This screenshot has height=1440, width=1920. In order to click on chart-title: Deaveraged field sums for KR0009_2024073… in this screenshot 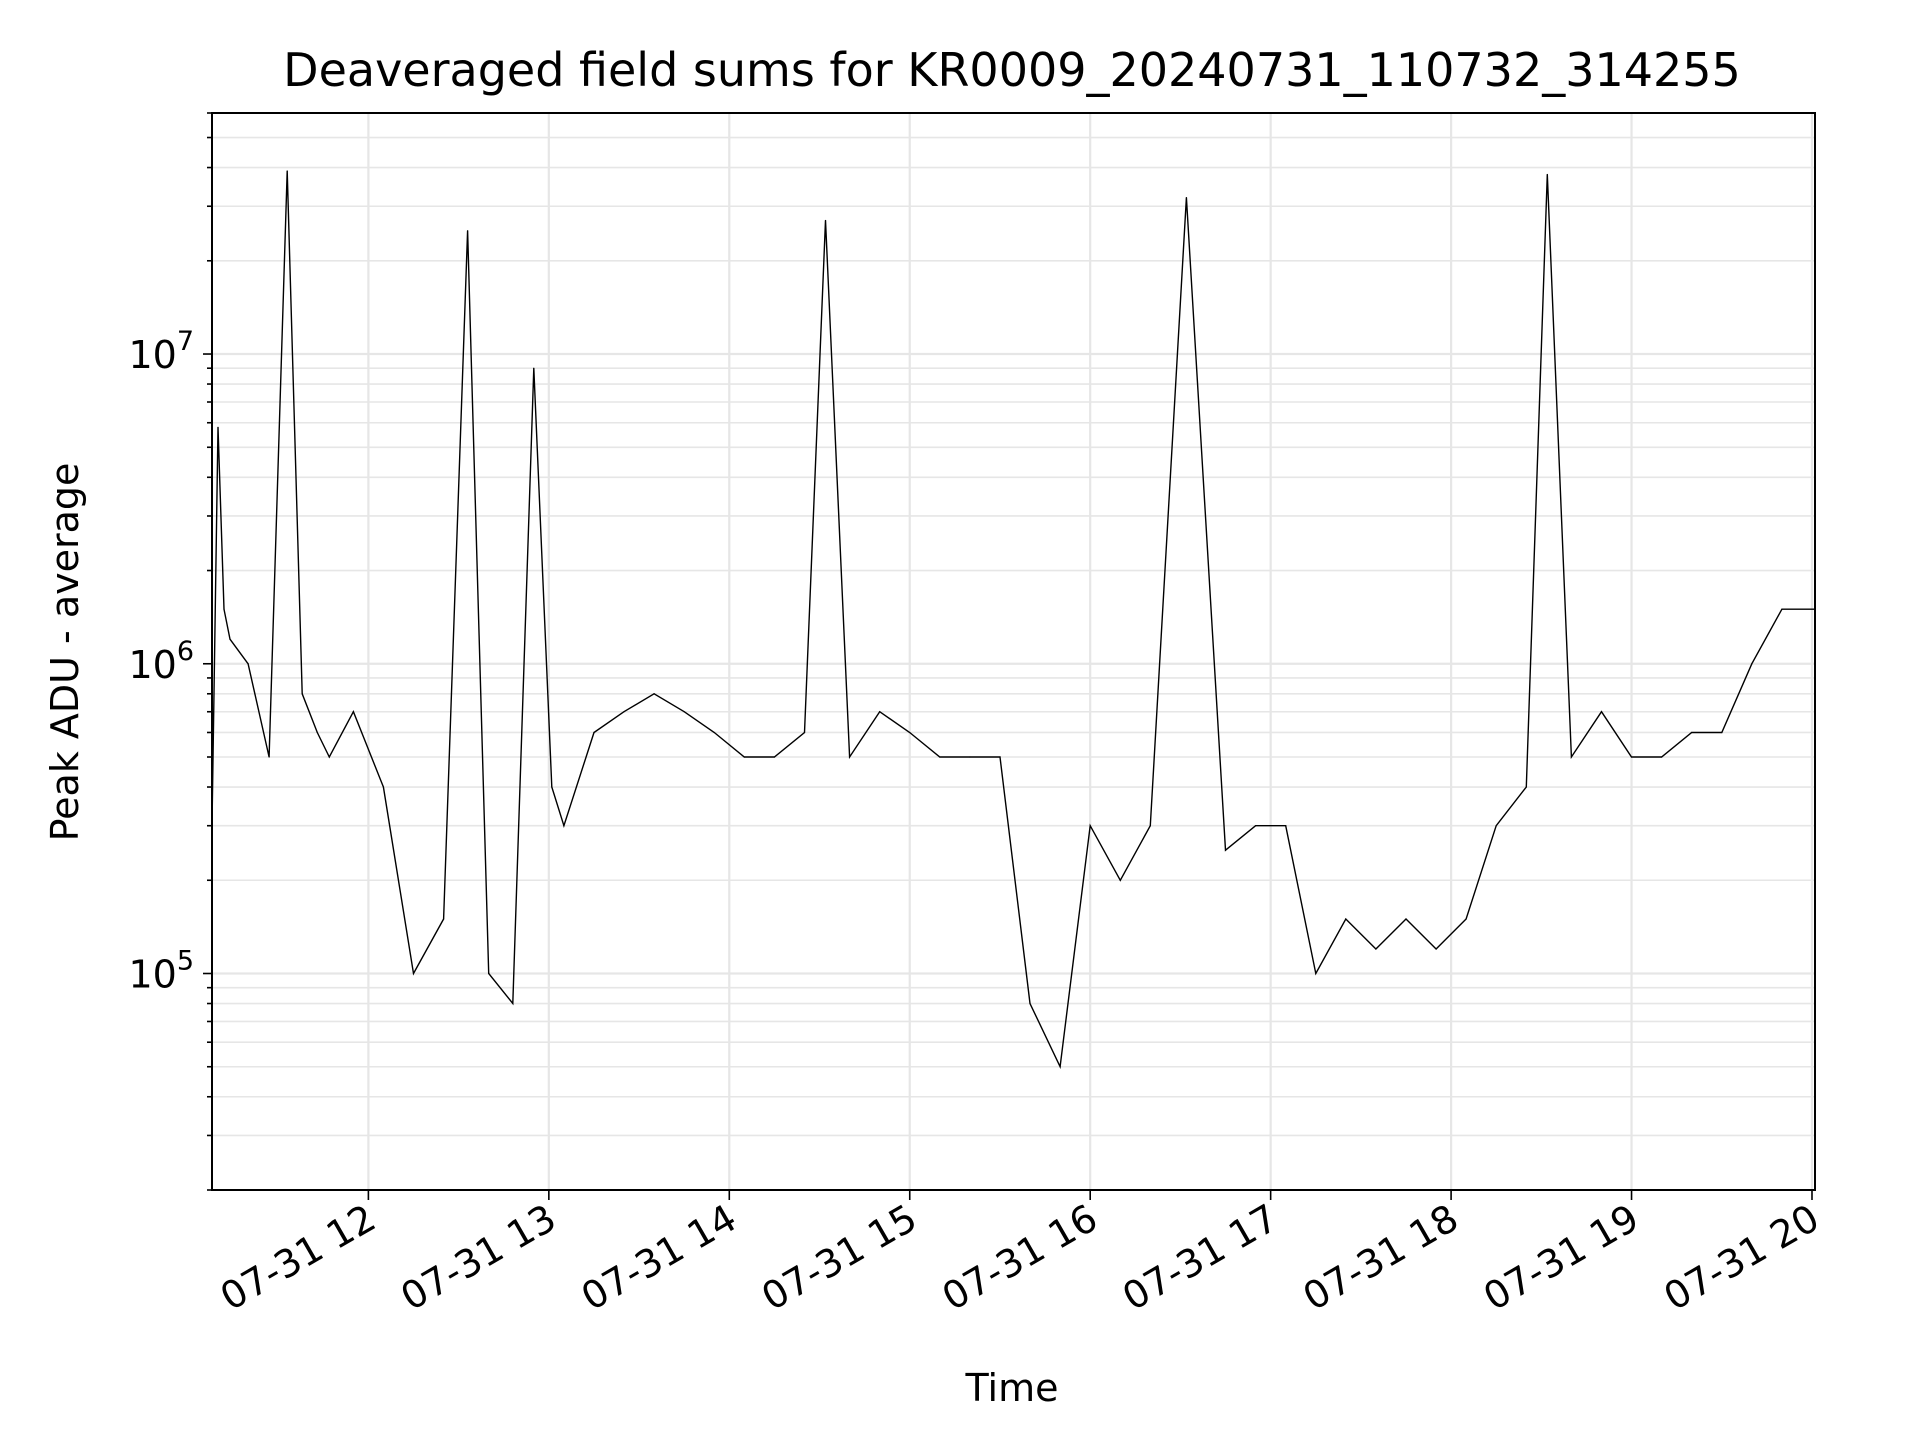, I will do `click(1012, 70)`.